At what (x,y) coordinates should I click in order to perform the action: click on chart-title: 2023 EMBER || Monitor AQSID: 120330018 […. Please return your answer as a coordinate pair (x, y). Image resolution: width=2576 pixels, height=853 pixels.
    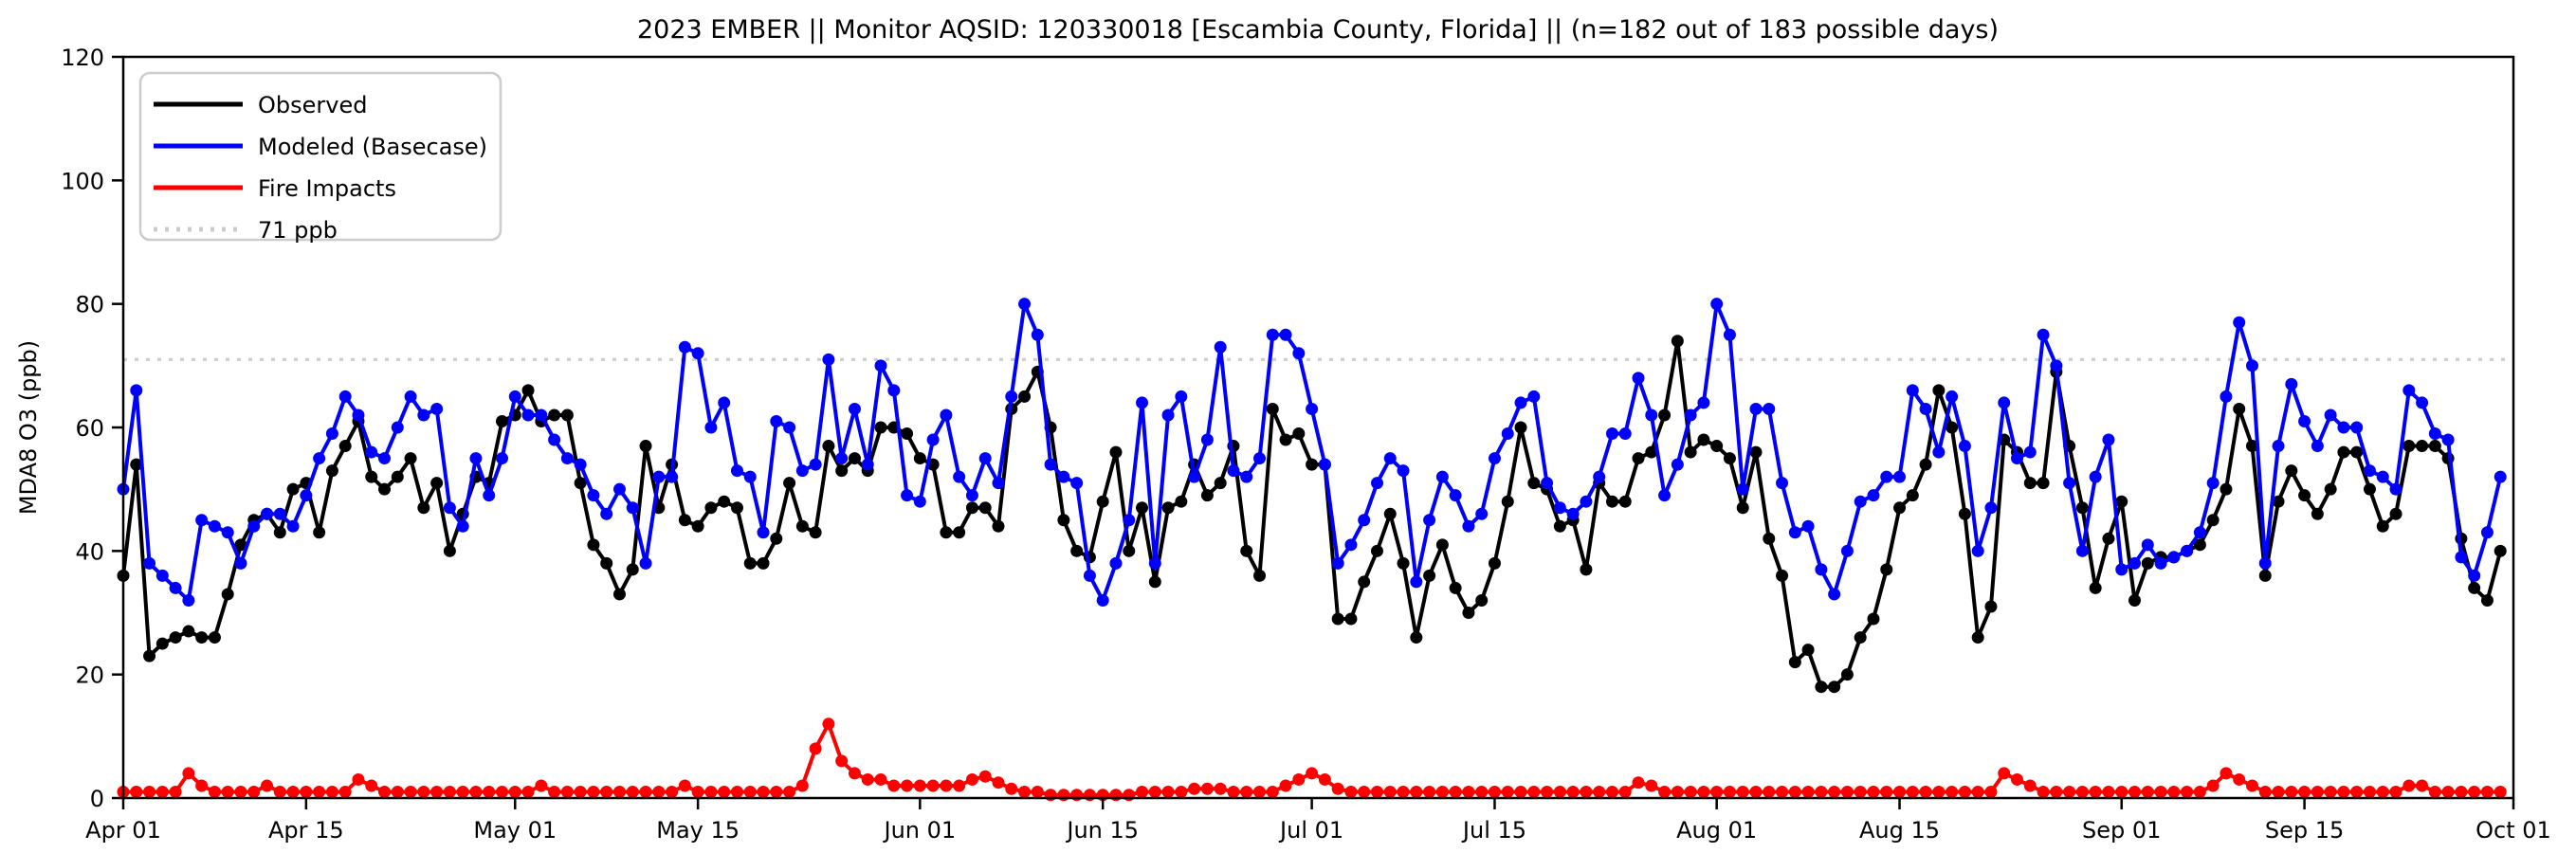
    Looking at the image, I should click on (1318, 30).